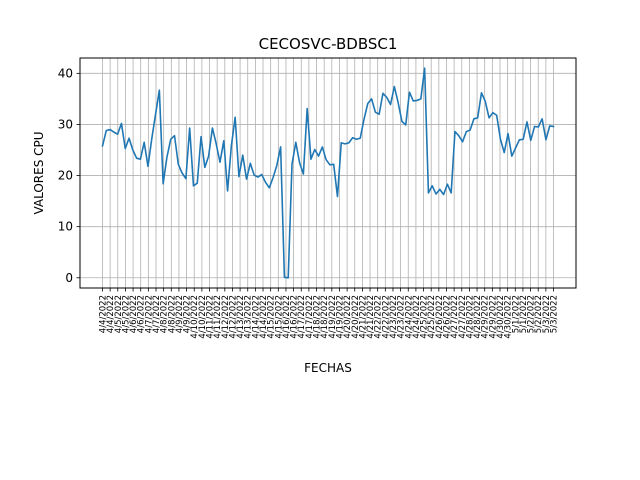 Image resolution: width=640 pixels, height=480 pixels. I want to click on x-axis-label: FECHAS, so click(328, 368).